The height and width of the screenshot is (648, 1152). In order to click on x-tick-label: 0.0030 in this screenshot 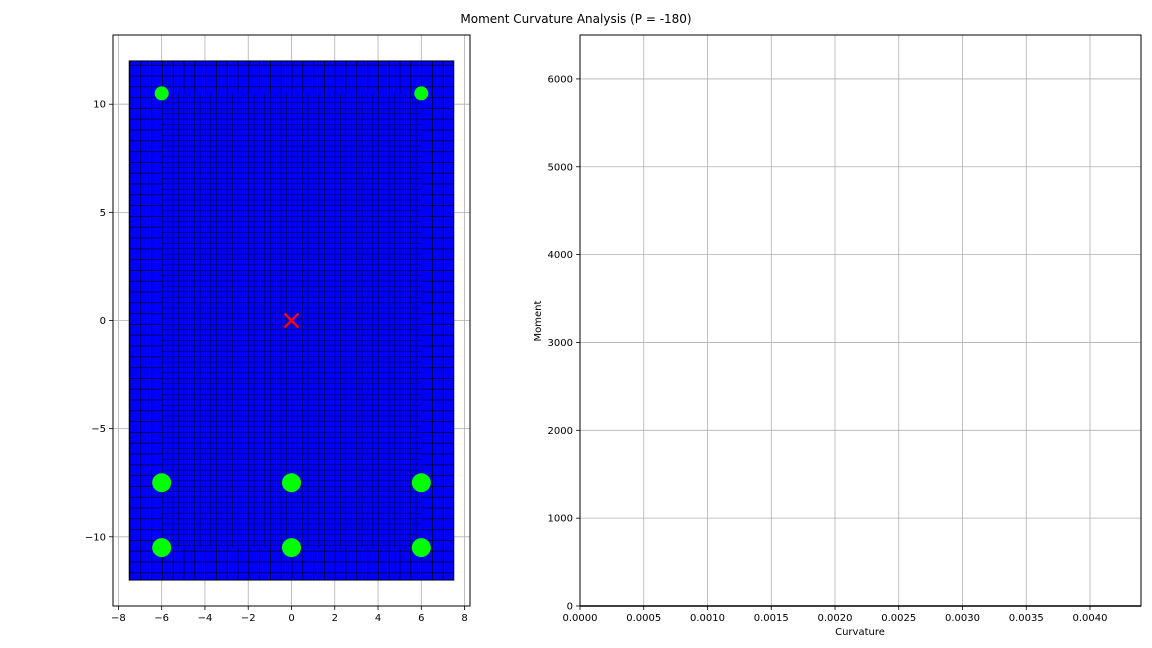, I will do `click(962, 618)`.